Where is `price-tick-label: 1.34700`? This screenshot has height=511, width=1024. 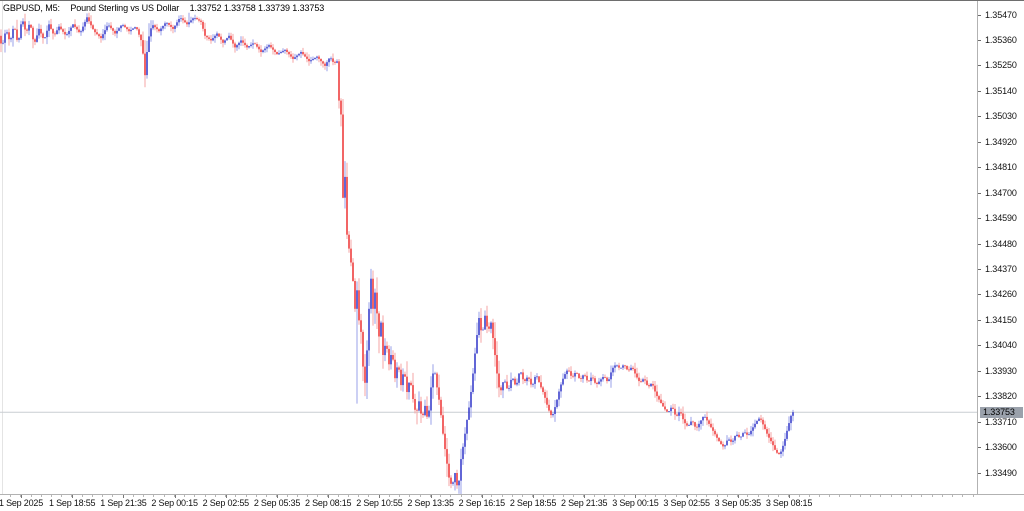
price-tick-label: 1.34700 is located at coordinates (1001, 192).